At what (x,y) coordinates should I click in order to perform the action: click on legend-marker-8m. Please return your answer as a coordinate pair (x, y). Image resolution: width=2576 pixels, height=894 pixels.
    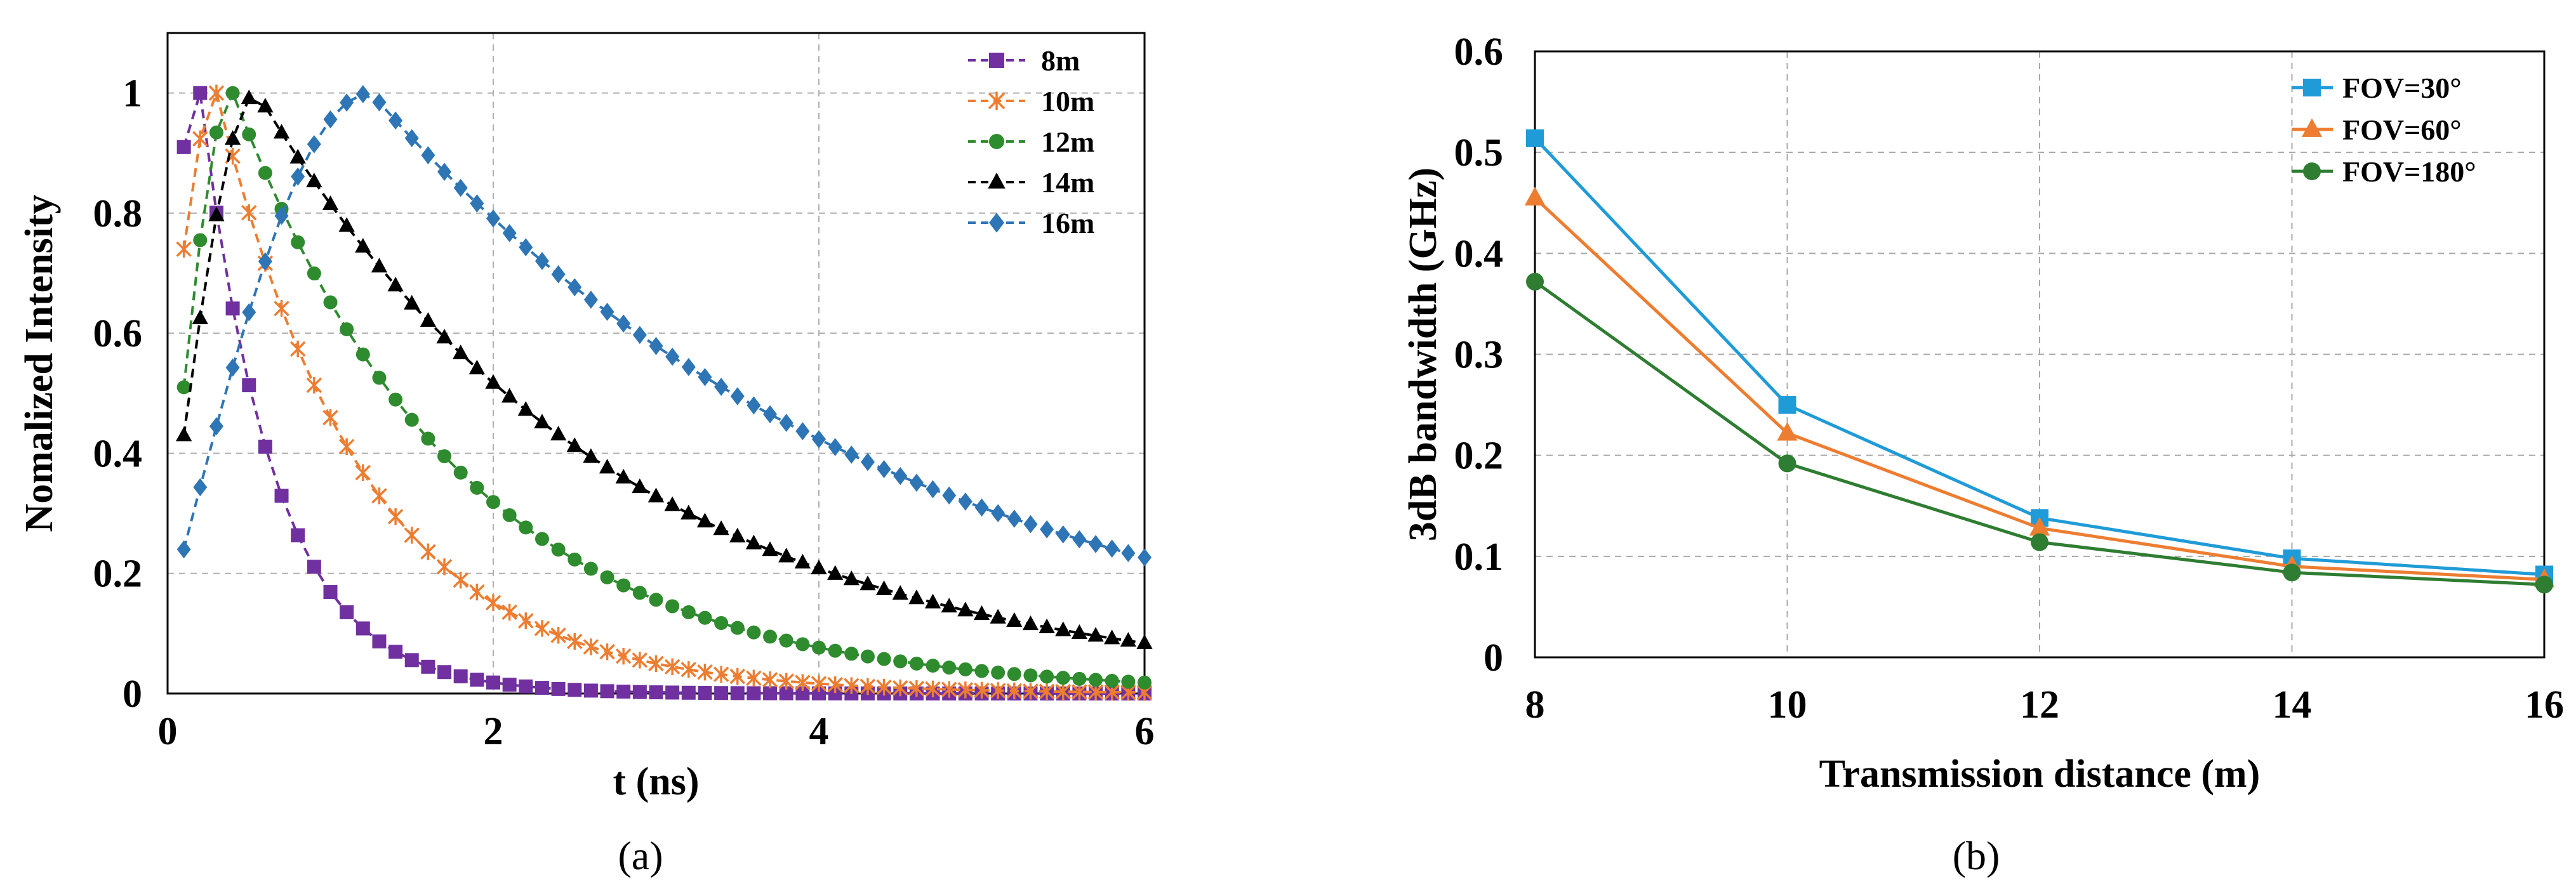
    Looking at the image, I should click on (996, 60).